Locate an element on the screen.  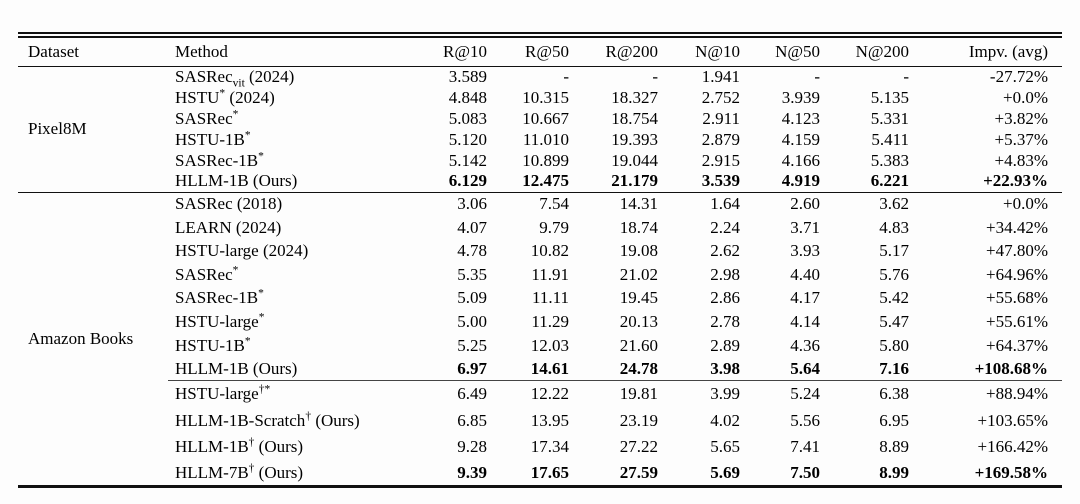
metric-cell: 6.221 is located at coordinates (889, 181).